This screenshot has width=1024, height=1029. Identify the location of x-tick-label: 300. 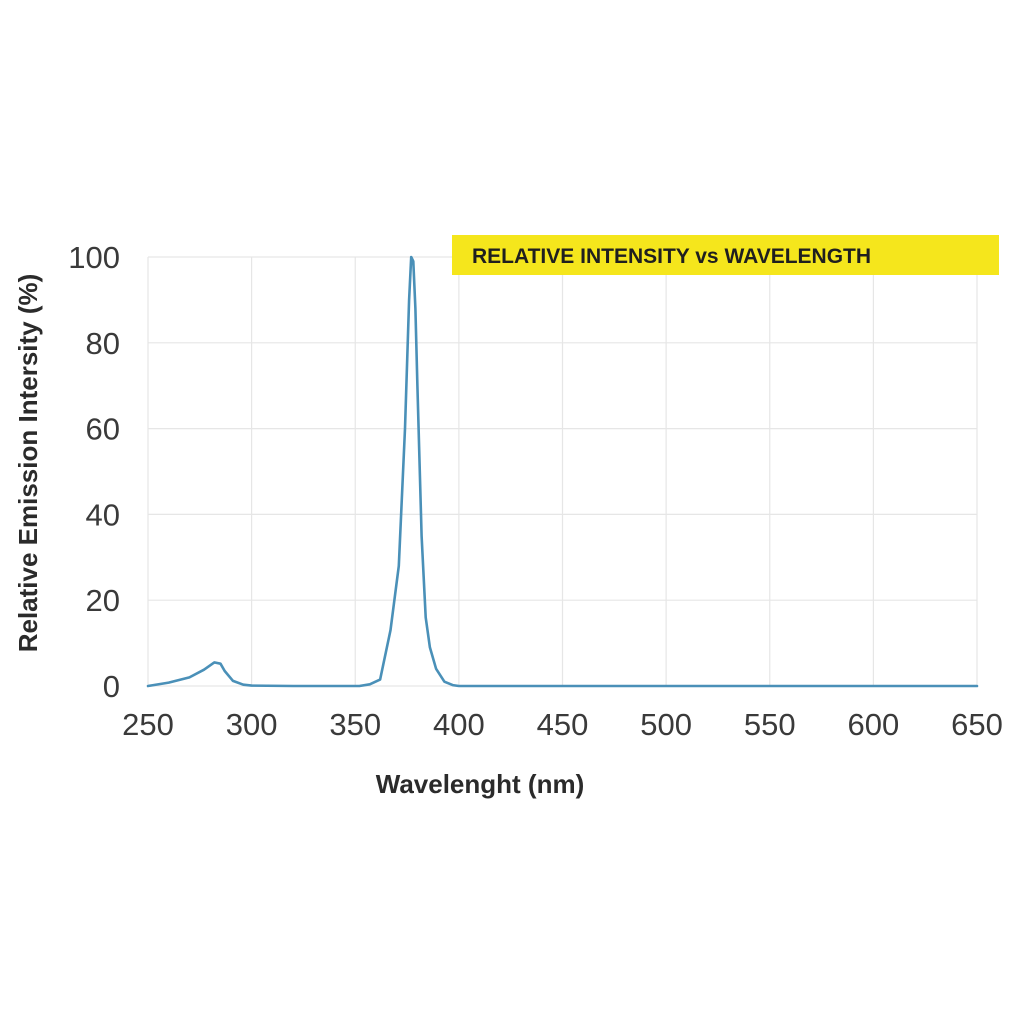
(252, 724).